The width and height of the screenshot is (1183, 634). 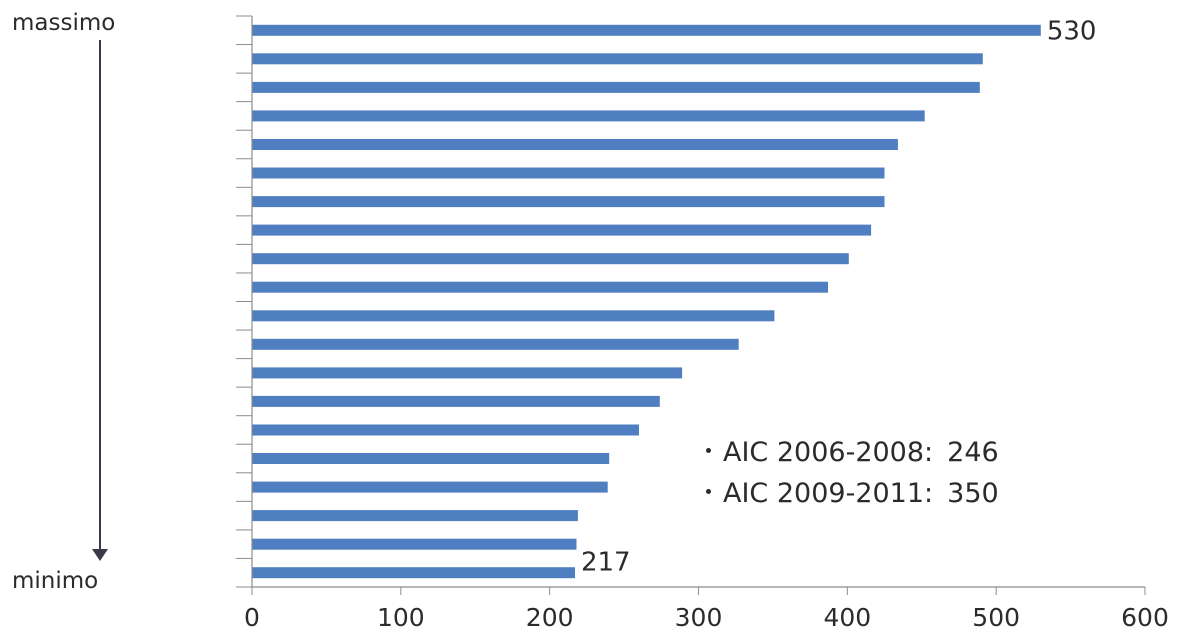 What do you see at coordinates (1072, 31) in the screenshot?
I see `data-label: 530` at bounding box center [1072, 31].